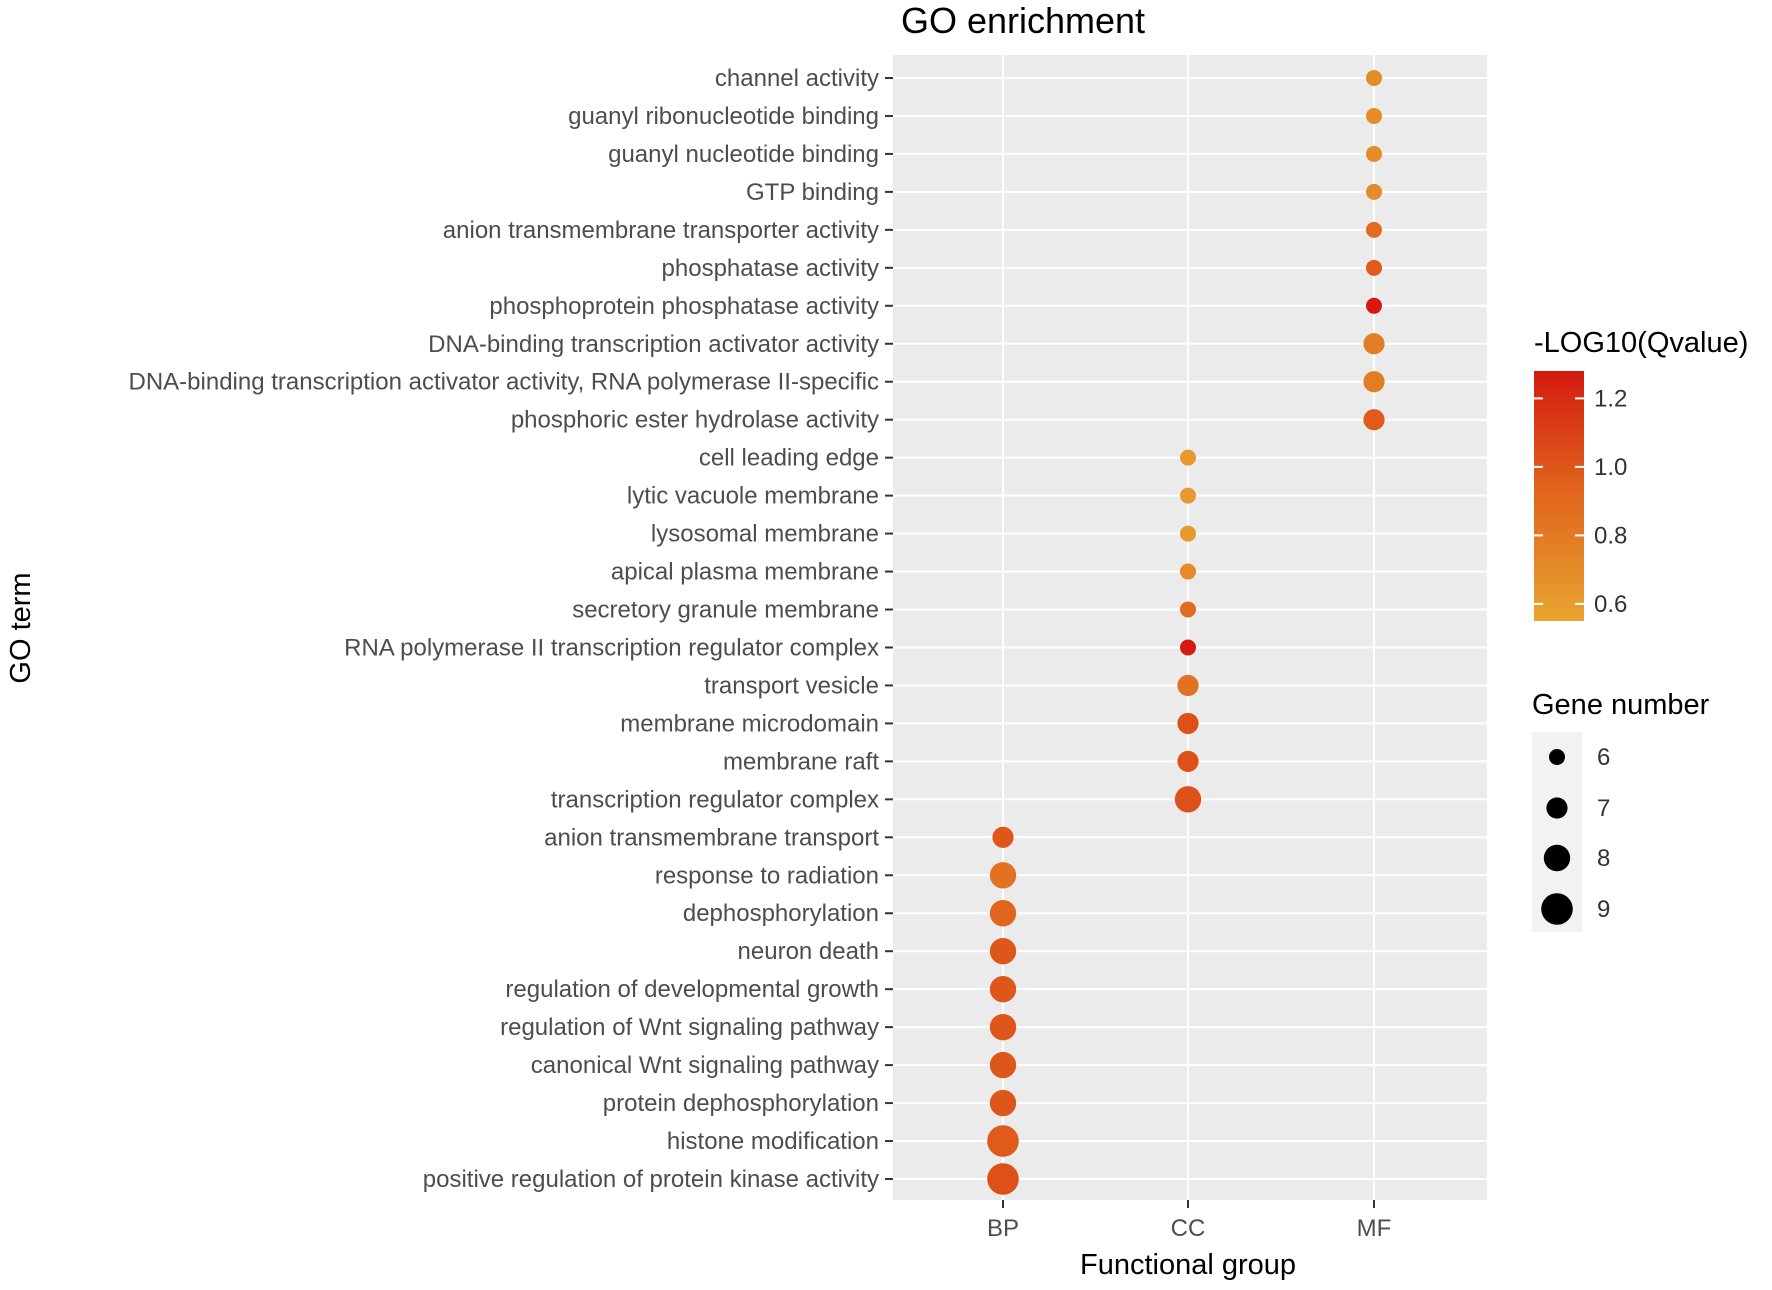 This screenshot has height=1290, width=1772. What do you see at coordinates (801, 761) in the screenshot?
I see `y-tick-label: membrane raft` at bounding box center [801, 761].